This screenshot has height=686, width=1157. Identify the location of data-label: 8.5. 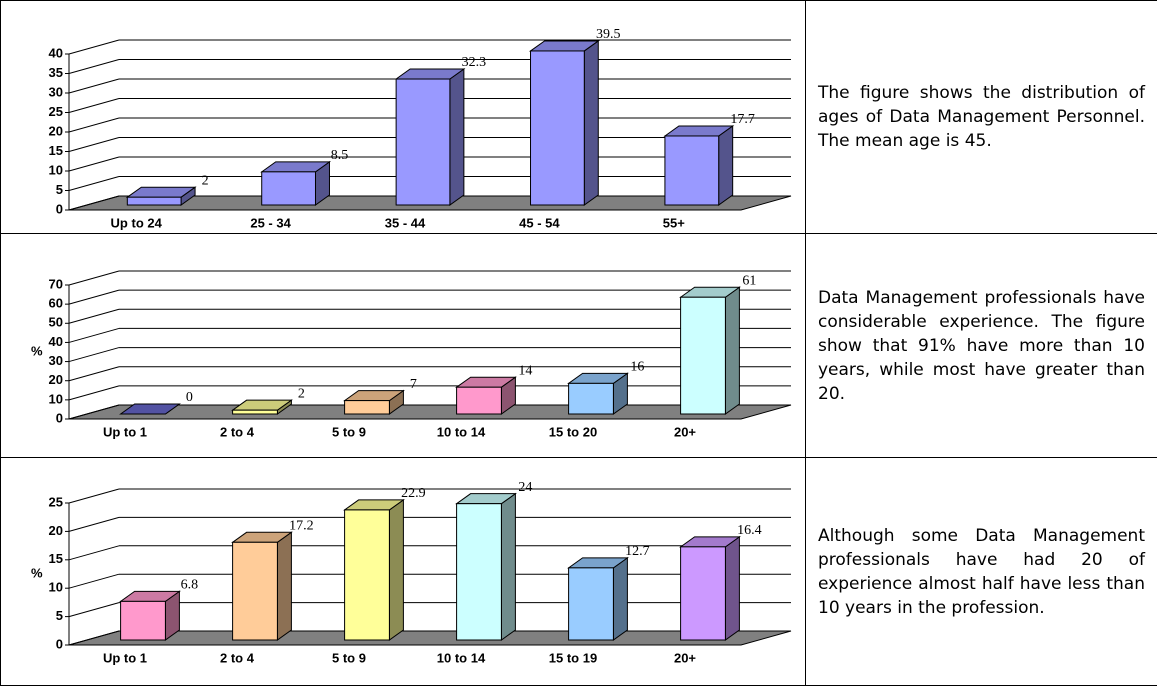
(340, 155).